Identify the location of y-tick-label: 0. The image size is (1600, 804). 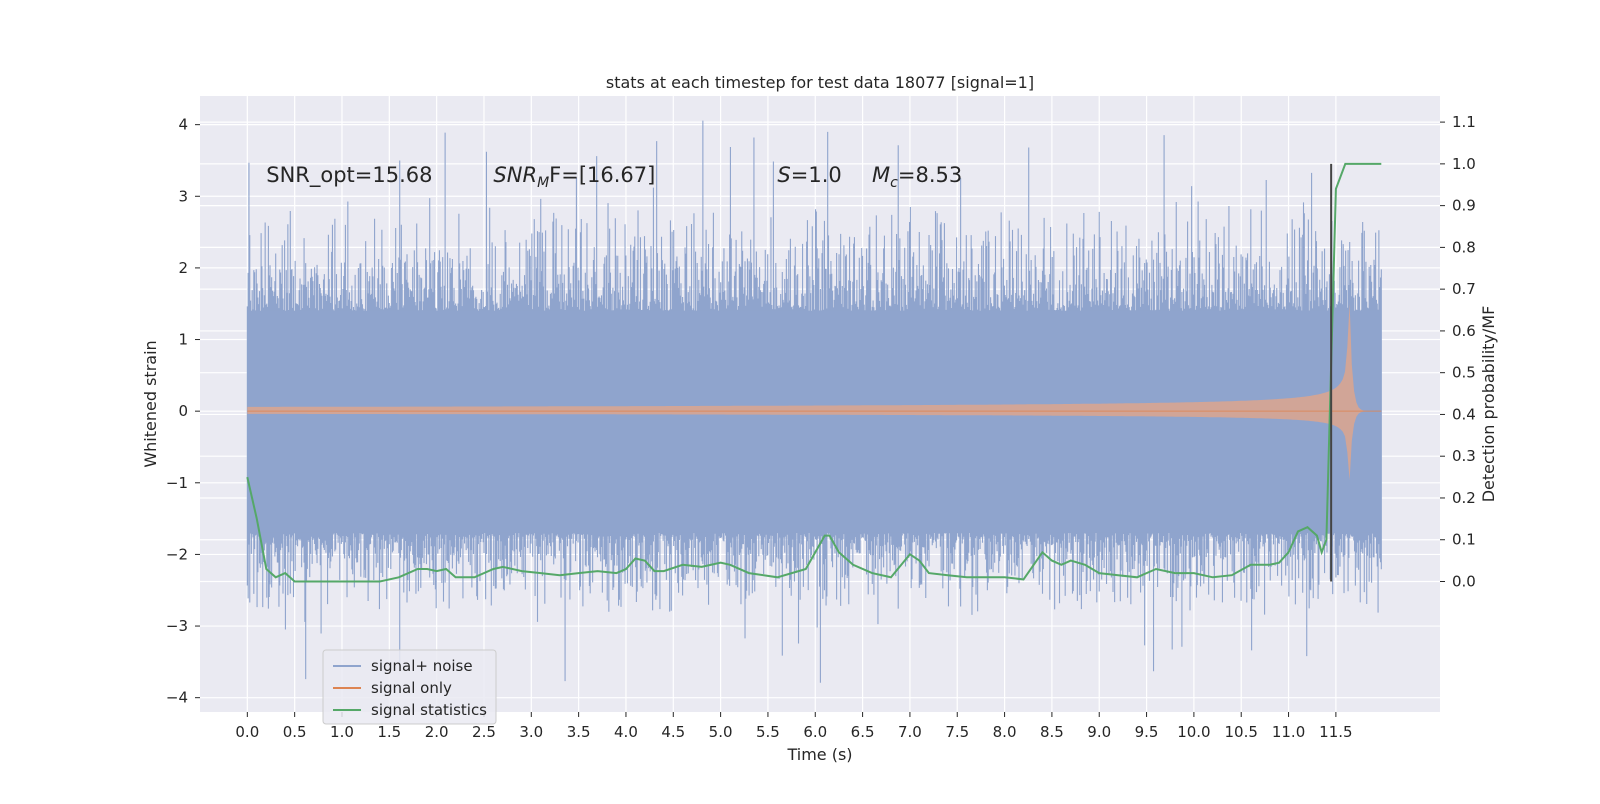
(183, 411).